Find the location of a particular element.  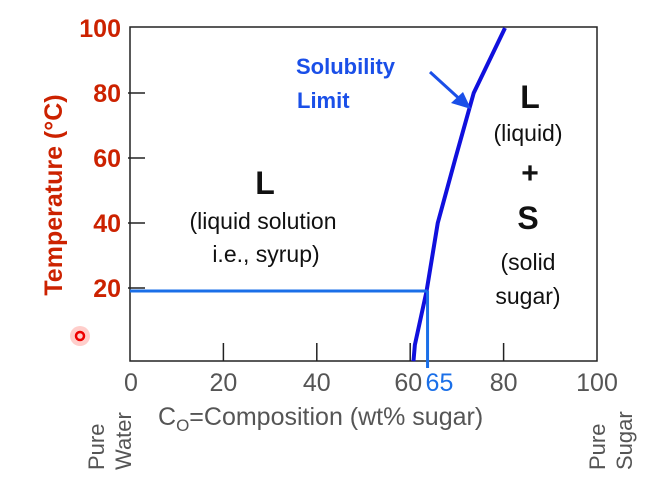

x-axis-label: CO=Composition (wt% sugar) is located at coordinates (320, 419).